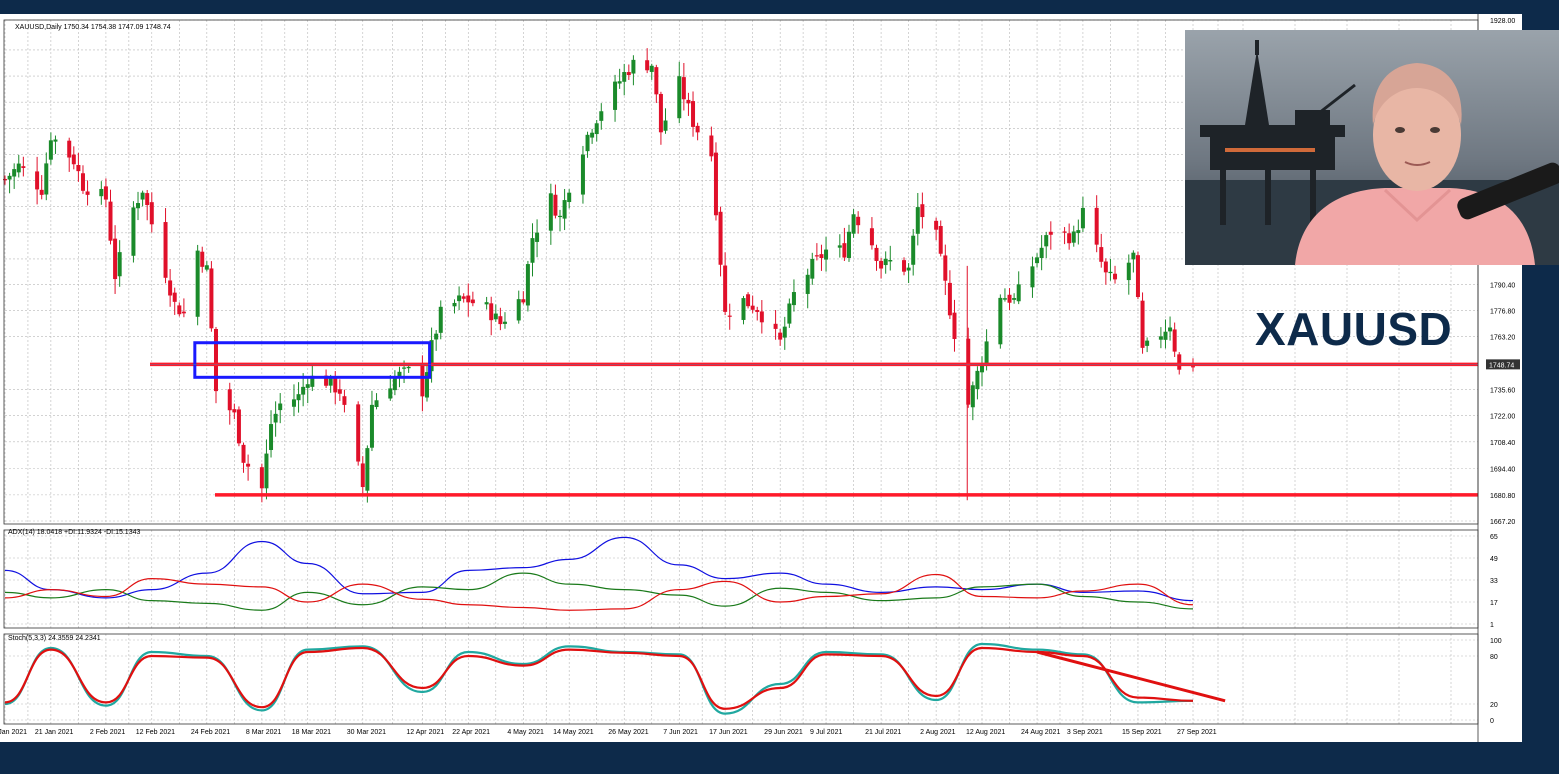 The image size is (1559, 774). I want to click on stoch-signal-line, so click(599, 678).